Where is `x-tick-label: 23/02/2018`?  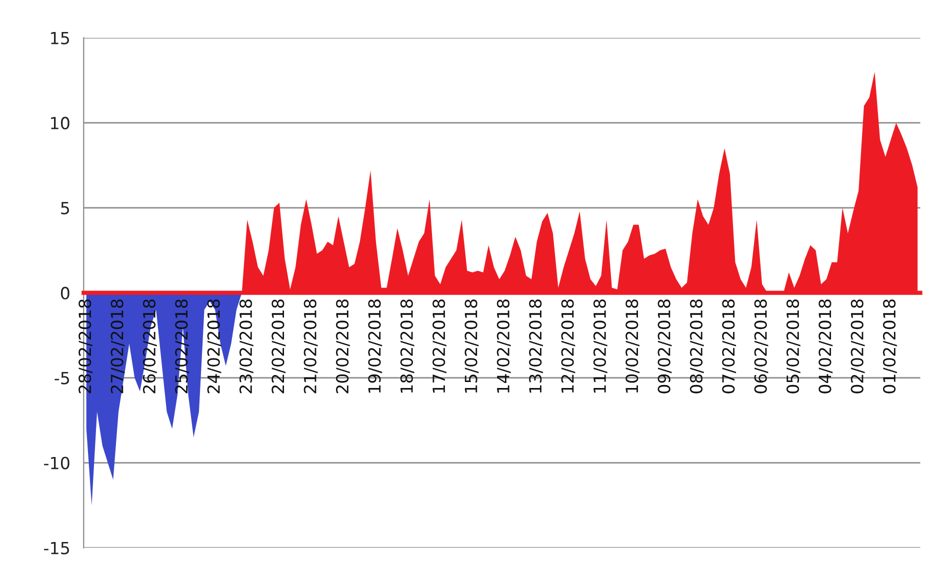
x-tick-label: 23/02/2018 is located at coordinates (246, 347).